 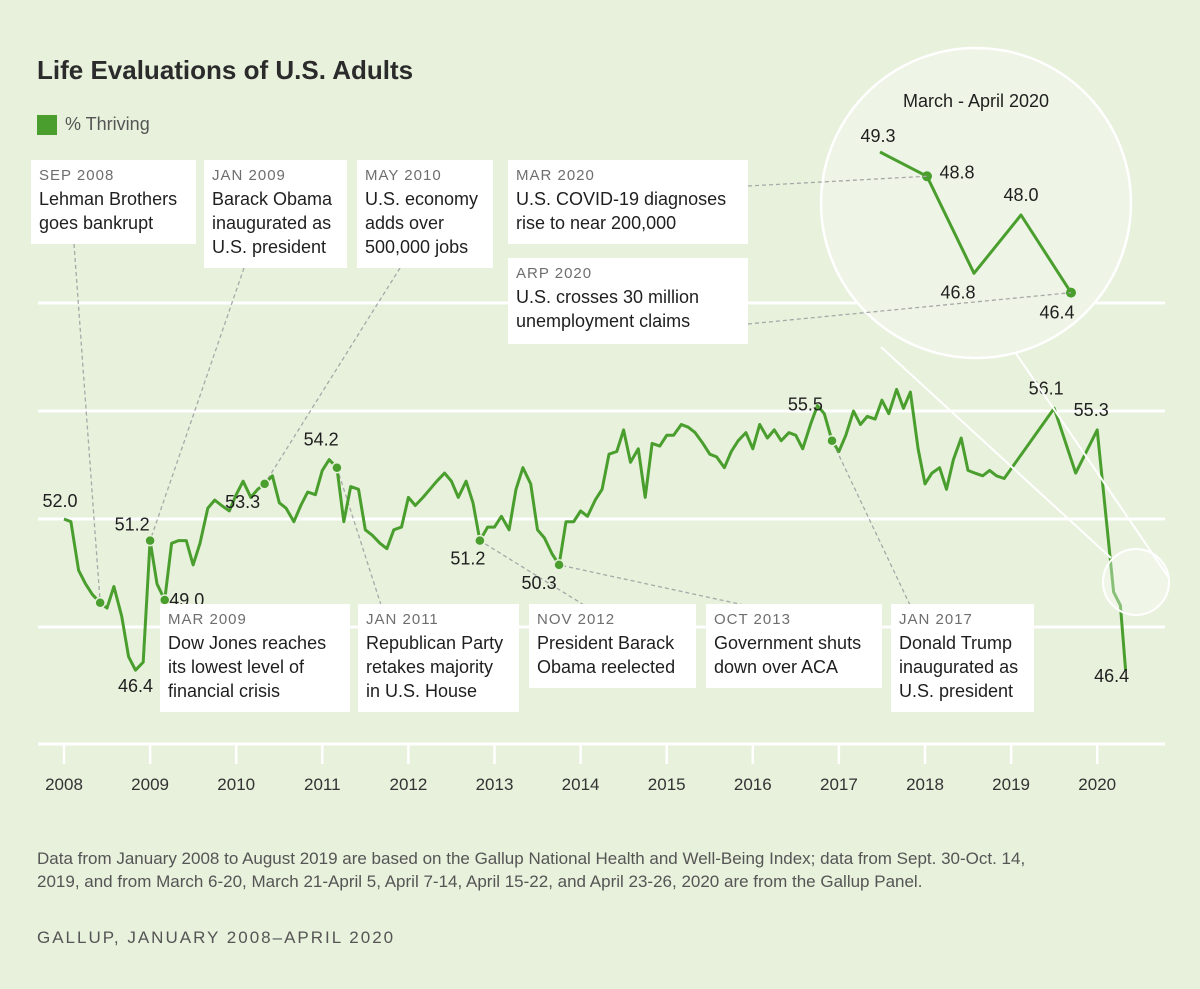 What do you see at coordinates (752, 619) in the screenshot?
I see `annotation-date: OCT 2013` at bounding box center [752, 619].